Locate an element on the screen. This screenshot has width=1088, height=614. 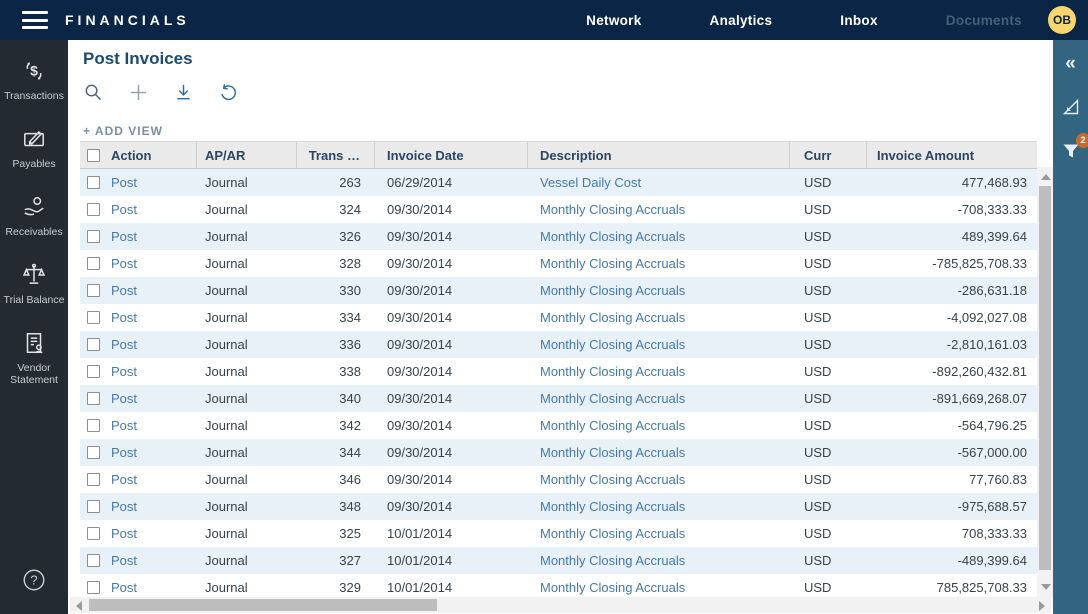
sidebar-item-transactions: $ Transactions is located at coordinates (34, 80).